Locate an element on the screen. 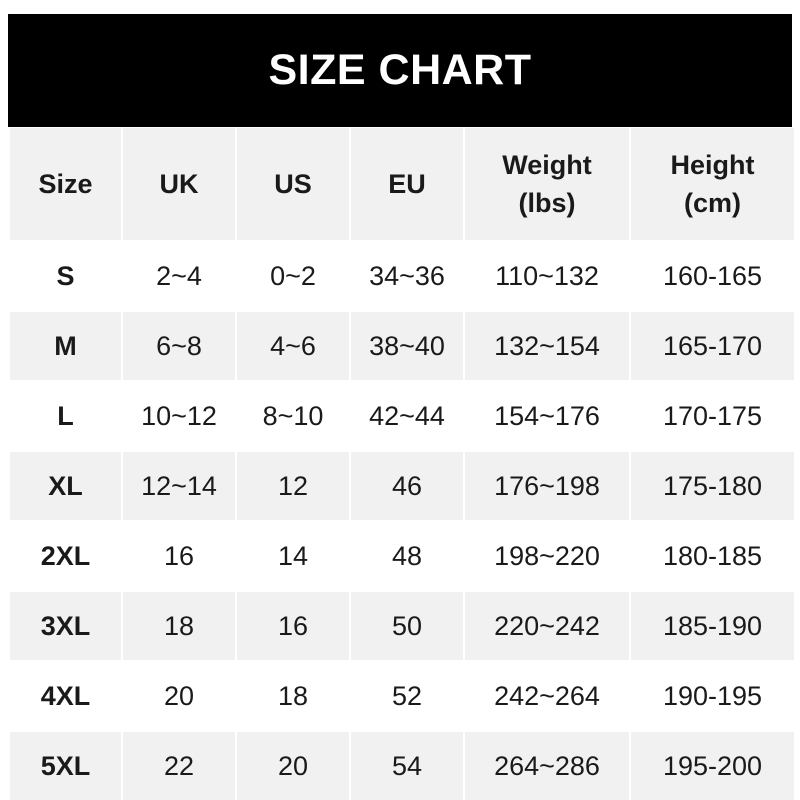  table-cell: 220~242 is located at coordinates (547, 625).